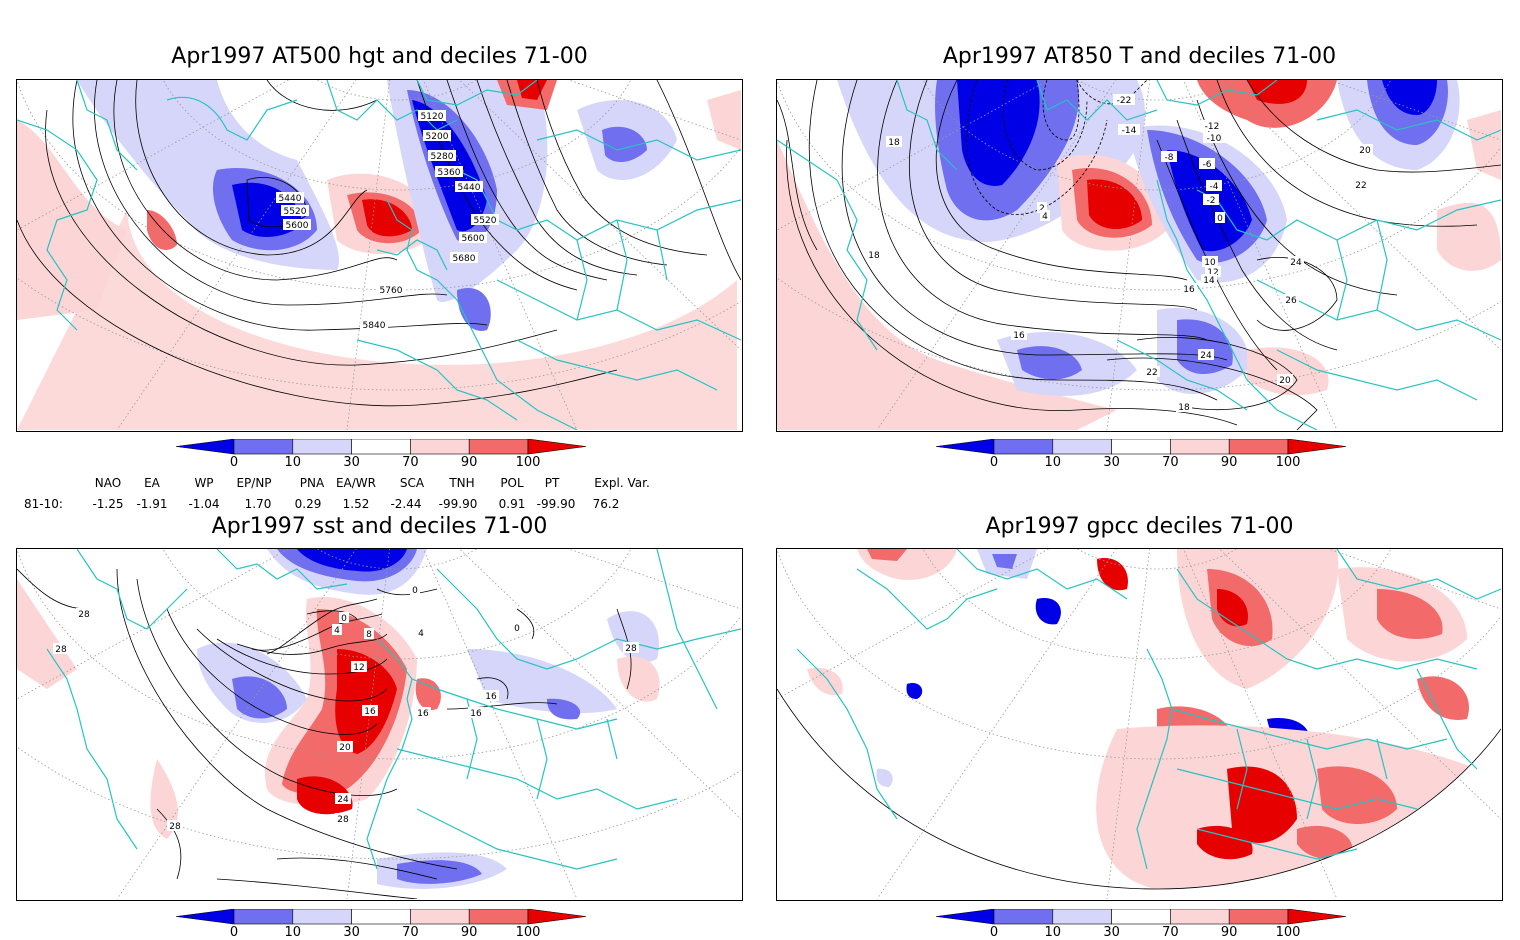 The width and height of the screenshot is (1520, 940). Describe the element at coordinates (1212, 127) in the screenshot. I see `contour-label: -12` at that location.